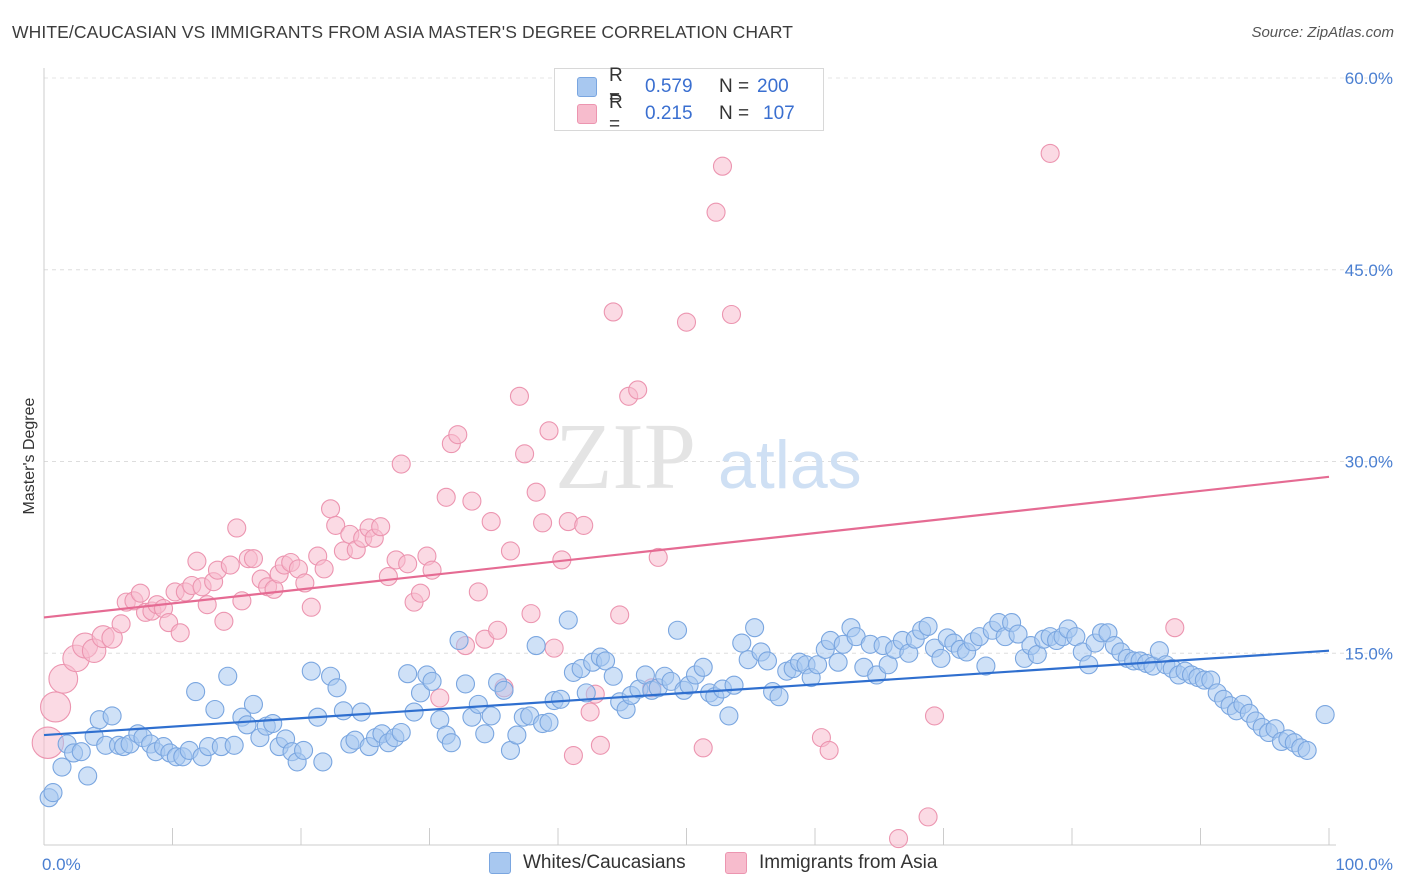 The image size is (1406, 892). Describe the element at coordinates (736, 863) in the screenshot. I see `bottom-legend-swatch-pink` at that location.